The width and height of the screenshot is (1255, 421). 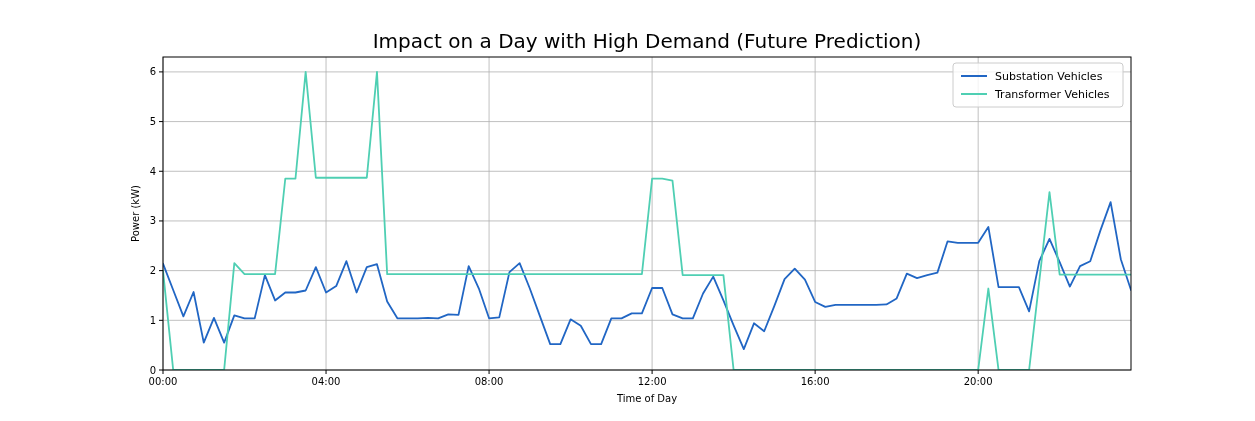 What do you see at coordinates (163, 381) in the screenshot?
I see `x-tick-label: 00:00` at bounding box center [163, 381].